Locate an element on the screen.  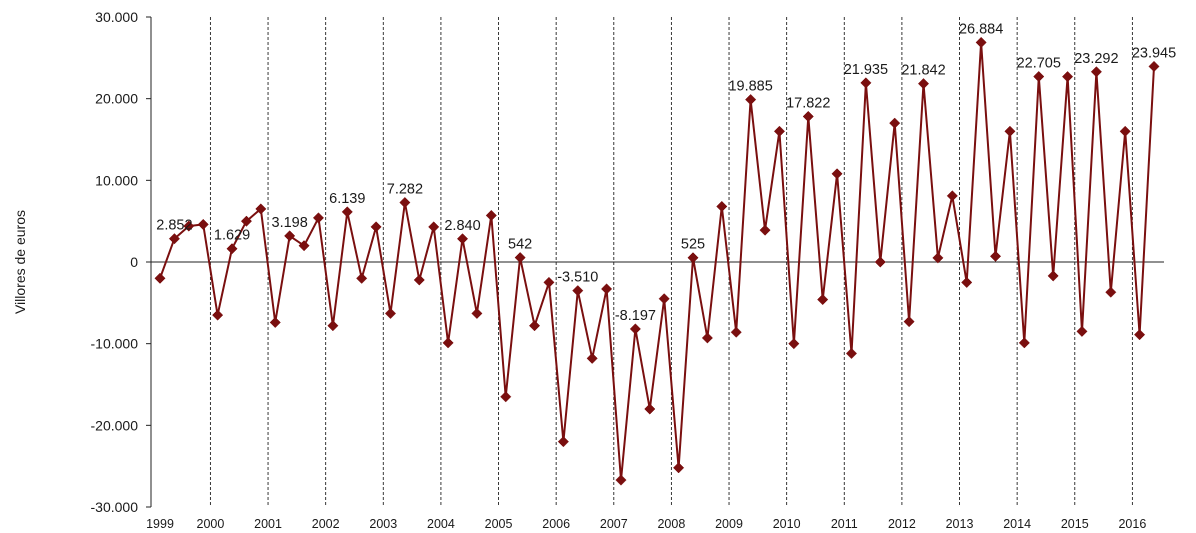
data-label: -8.197 is located at coordinates (635, 316).